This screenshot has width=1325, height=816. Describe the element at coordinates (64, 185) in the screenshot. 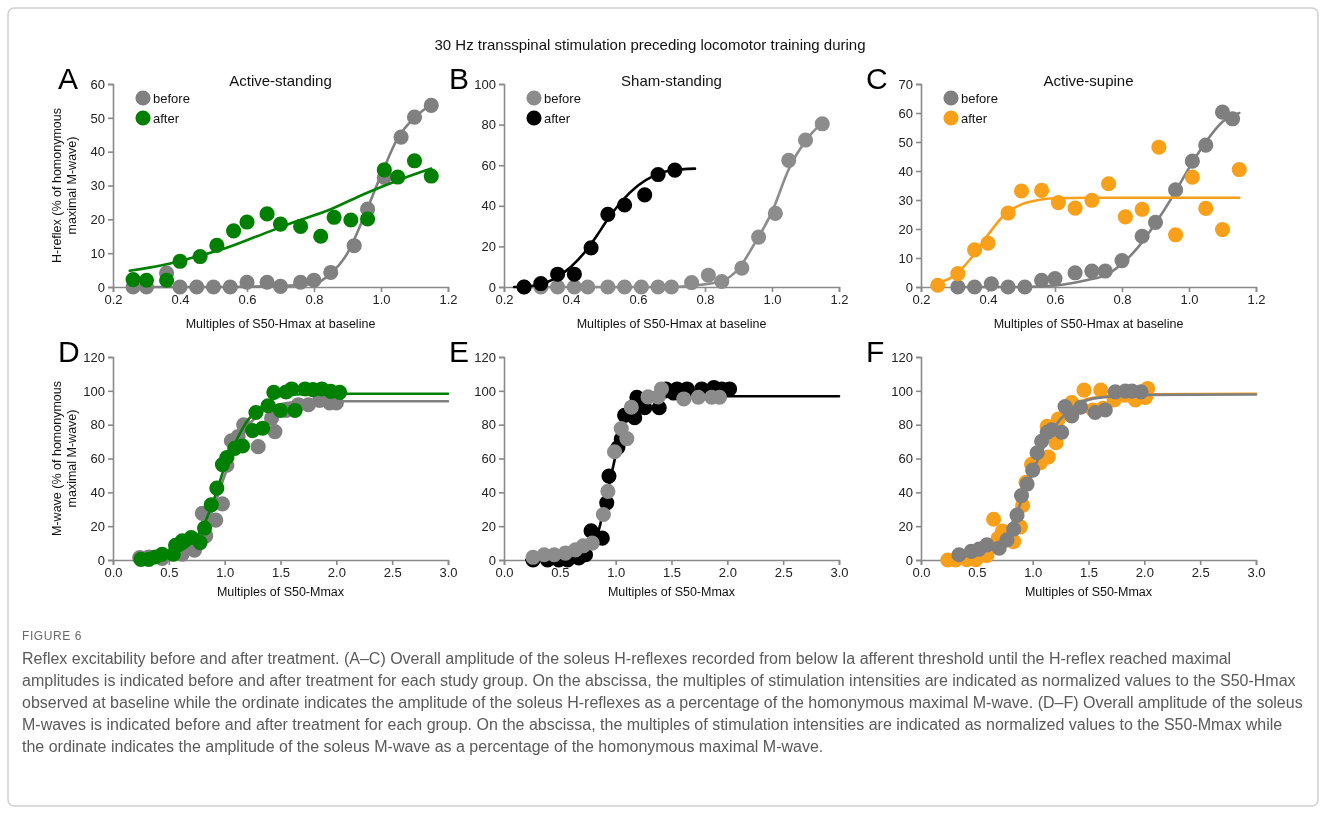

I see `y-axis-title: H-reflex (% of homonymous maximal M-wave)` at that location.